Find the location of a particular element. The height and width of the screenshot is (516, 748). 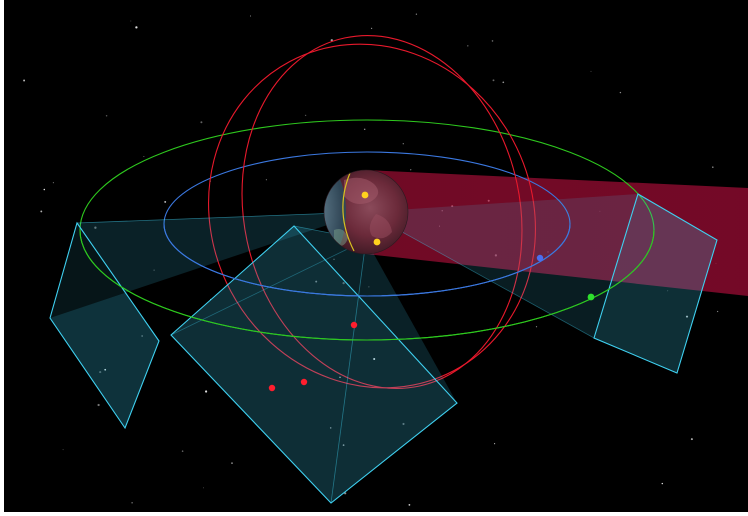

satellite-green is located at coordinates (591, 297).